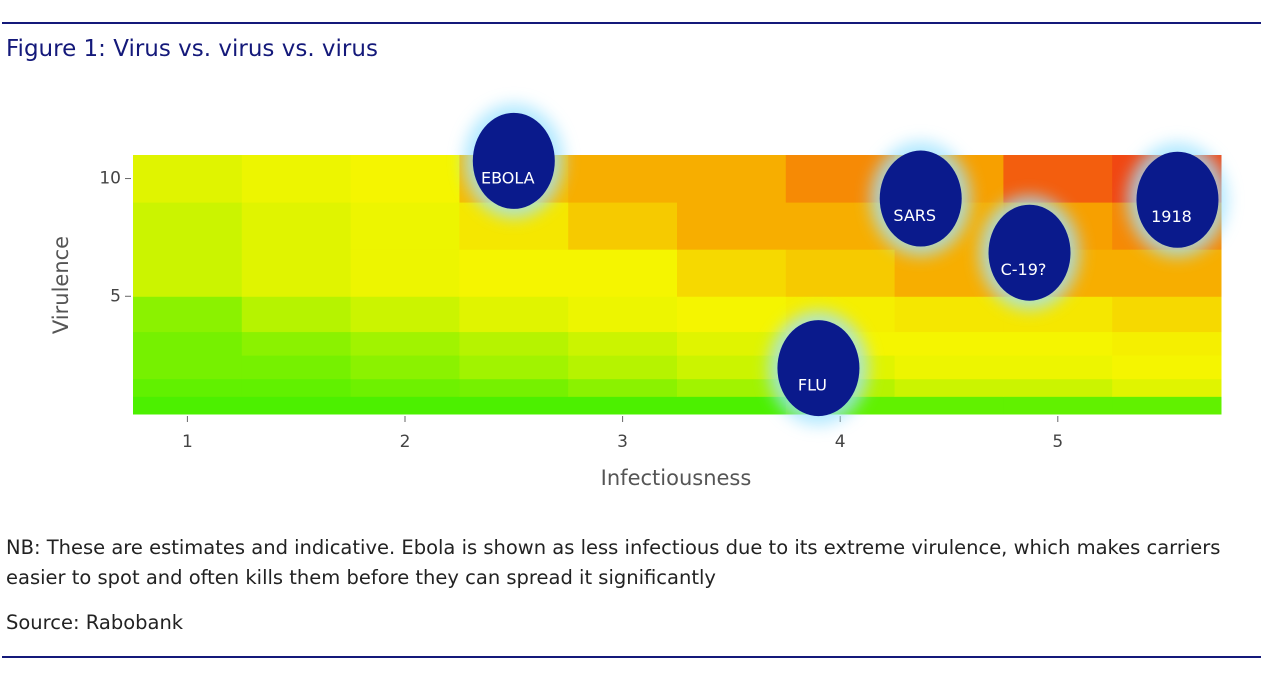 The height and width of the screenshot is (686, 1269). I want to click on x-axis-title: Infectiousness, so click(676, 478).